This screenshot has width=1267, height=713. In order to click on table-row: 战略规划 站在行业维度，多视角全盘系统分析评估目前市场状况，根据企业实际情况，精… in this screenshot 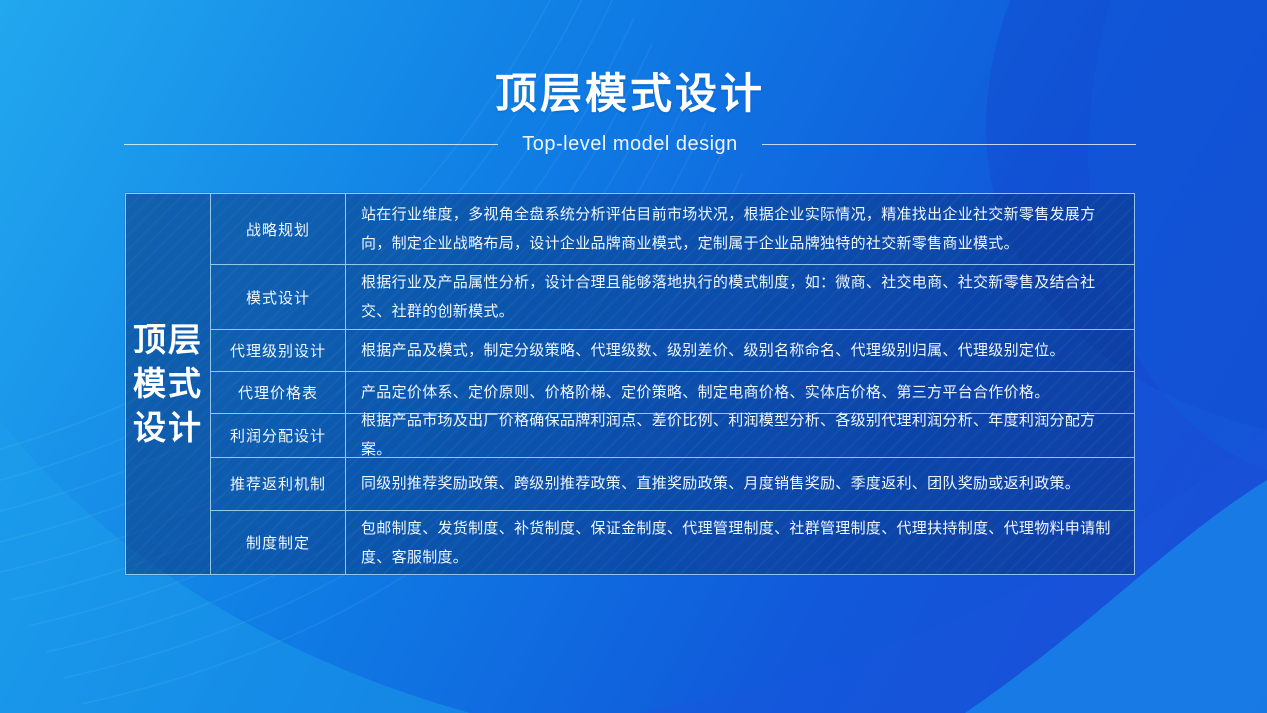, I will do `click(672, 230)`.